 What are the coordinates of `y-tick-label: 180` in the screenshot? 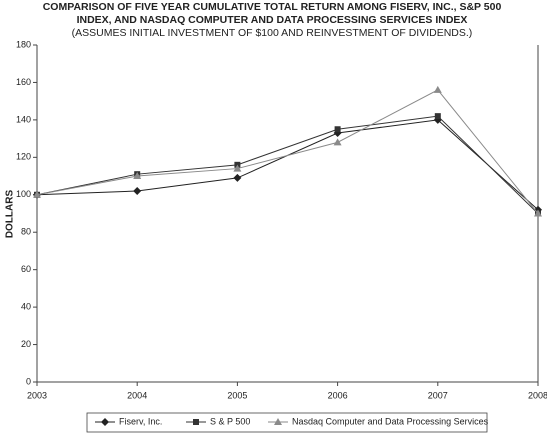 It's located at (23, 44).